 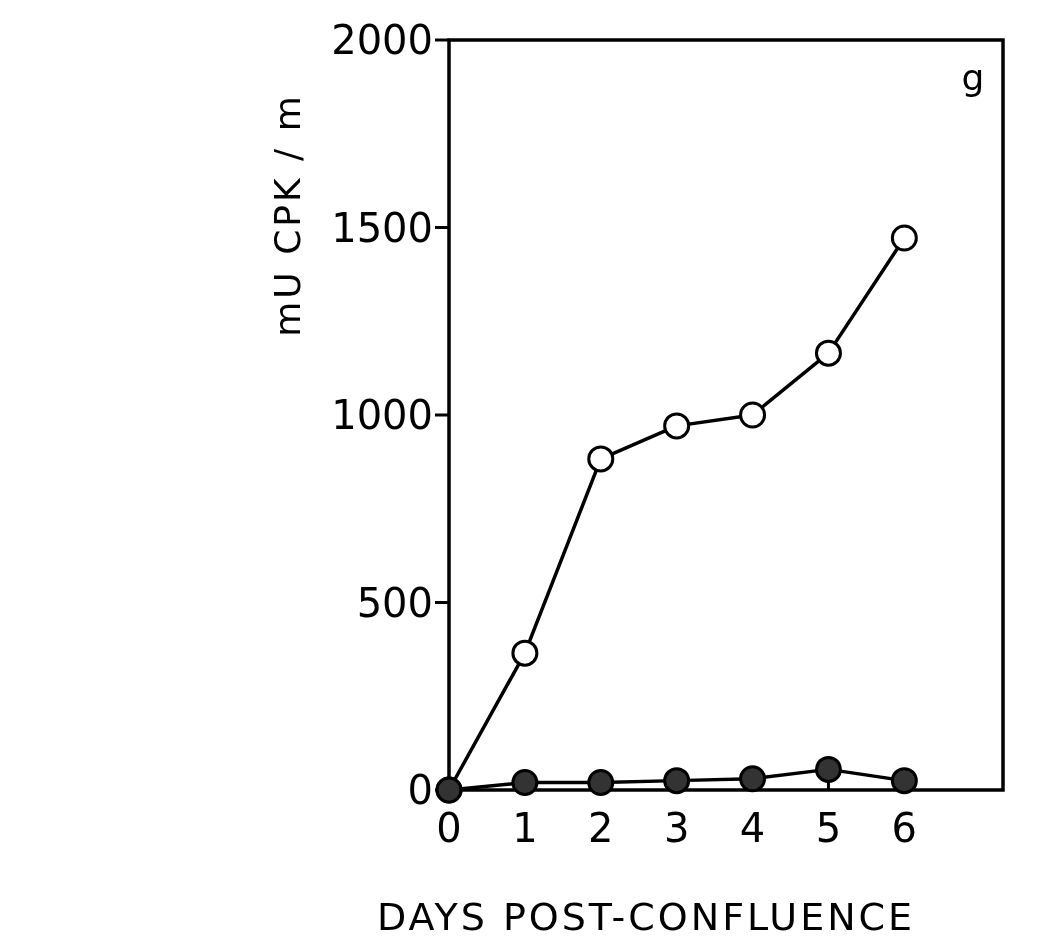 What do you see at coordinates (382, 415) in the screenshot?
I see `y-tick-label: 1000` at bounding box center [382, 415].